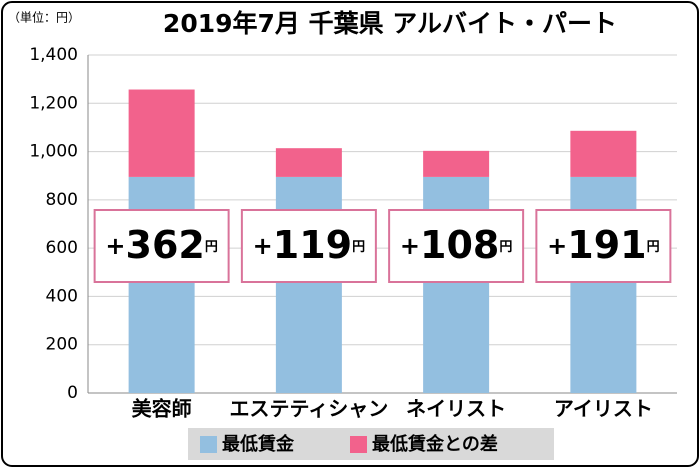  I want to click on data-label: +108円, so click(456, 245).